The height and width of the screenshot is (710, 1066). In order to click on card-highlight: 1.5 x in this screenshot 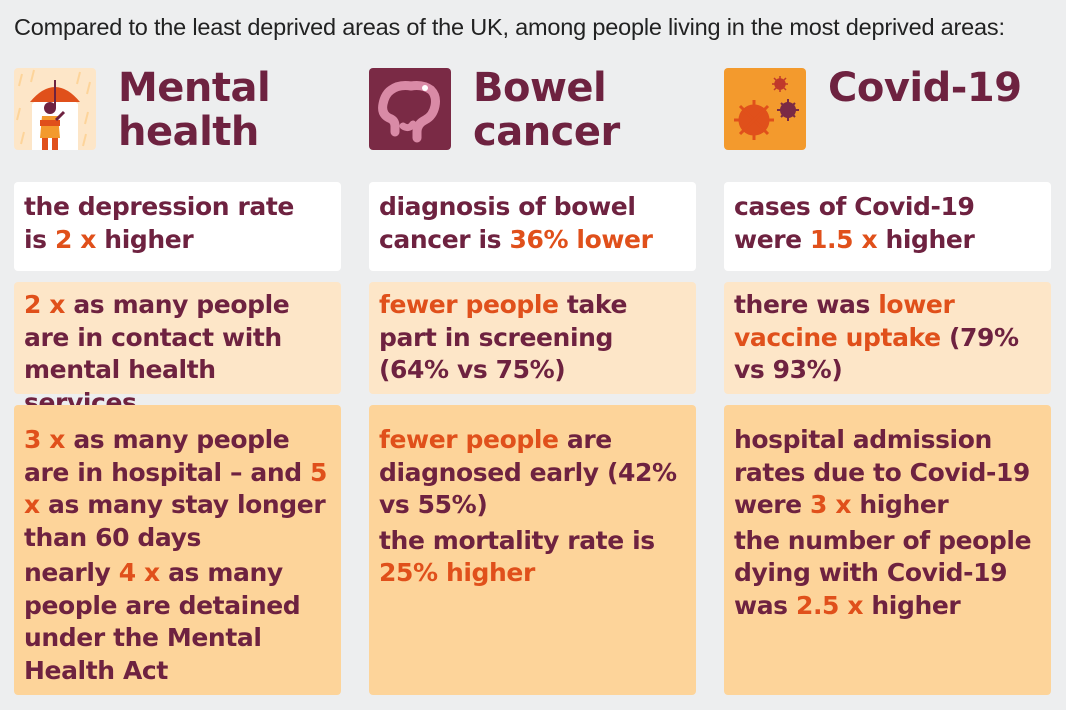, I will do `click(844, 239)`.